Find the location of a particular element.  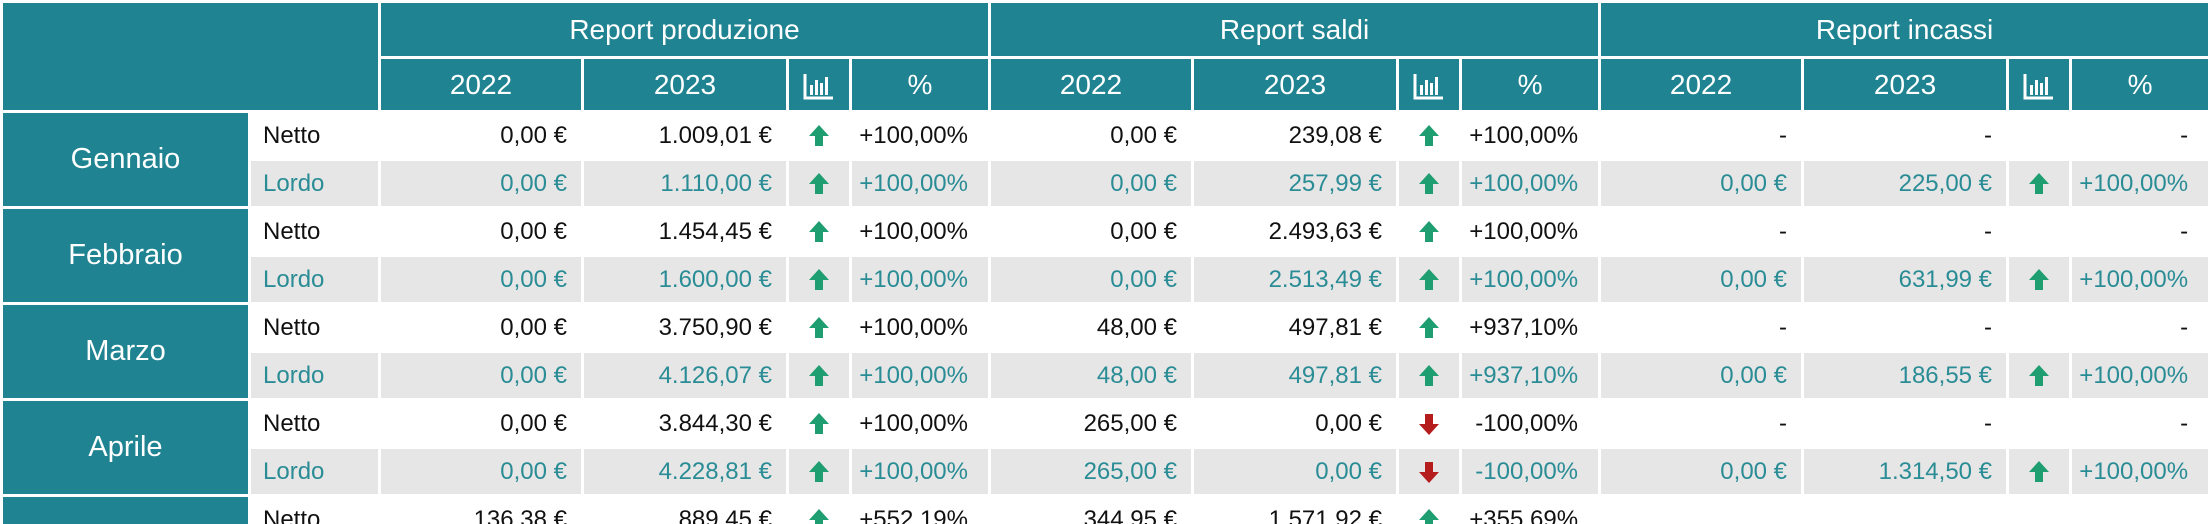

percent-cell: -100,00% is located at coordinates (1530, 423).